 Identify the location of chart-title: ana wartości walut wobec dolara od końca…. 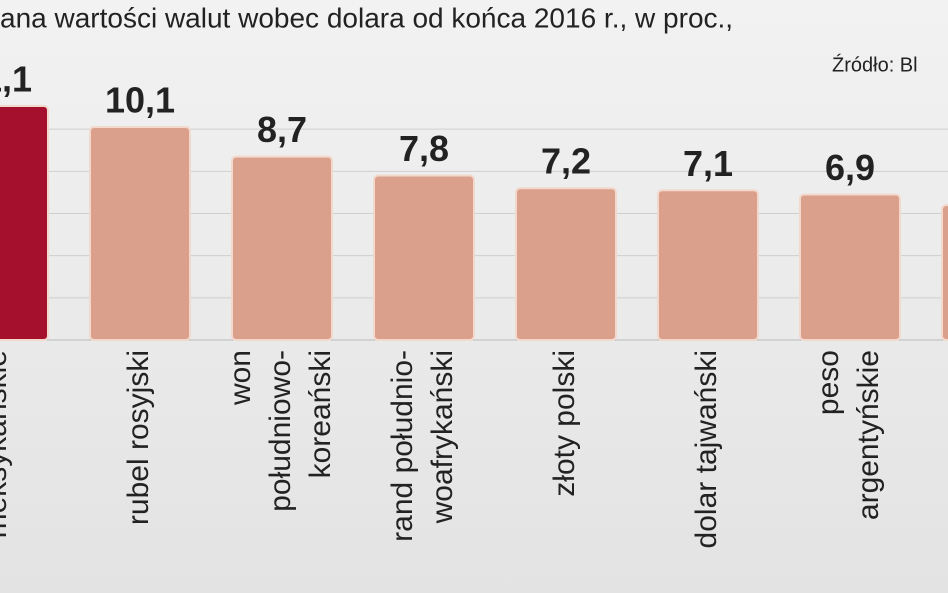
(366, 17).